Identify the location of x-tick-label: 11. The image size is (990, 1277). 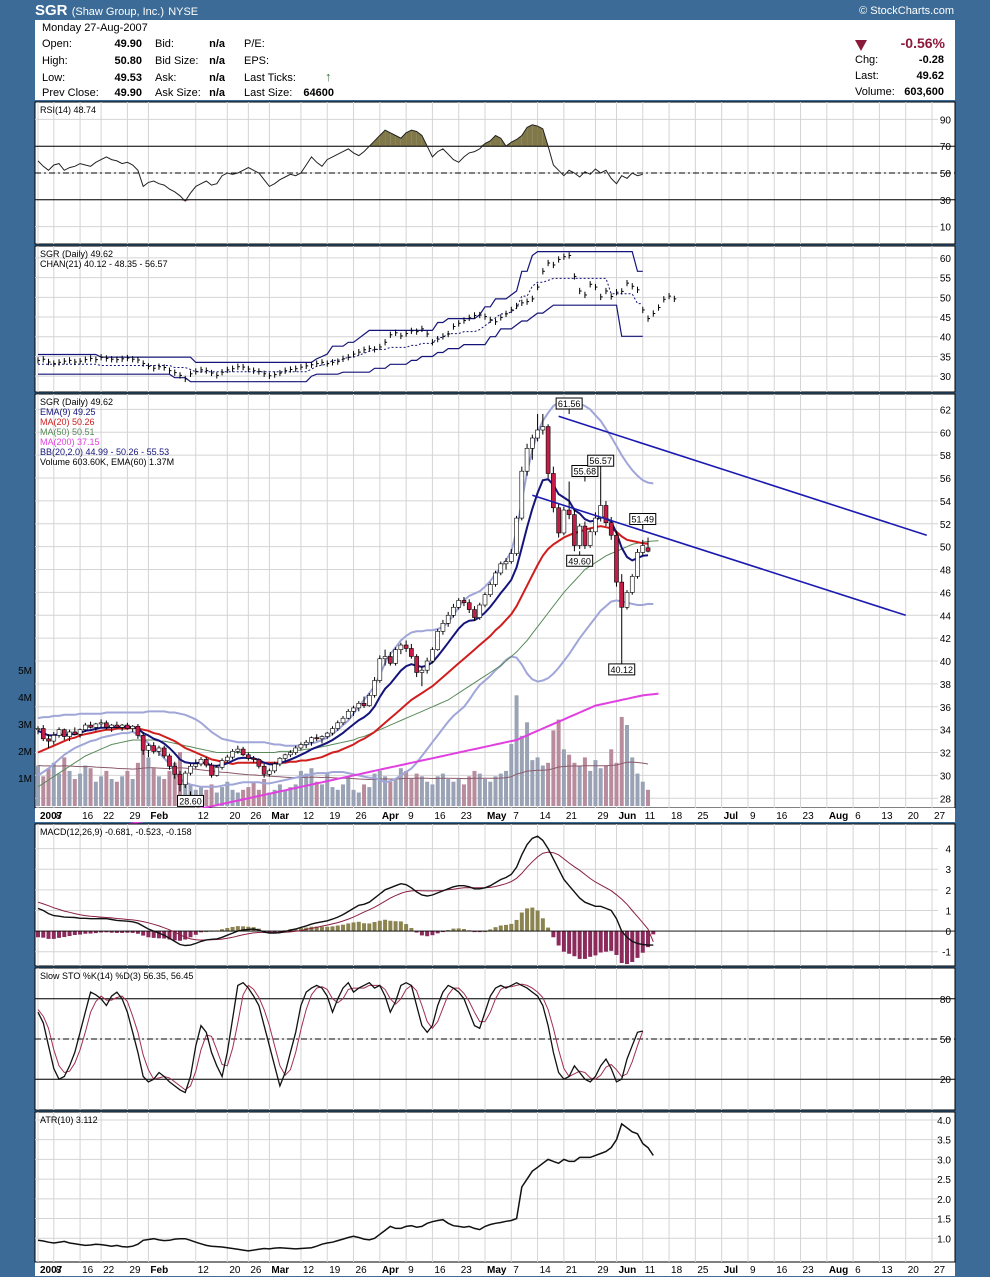
(650, 1270).